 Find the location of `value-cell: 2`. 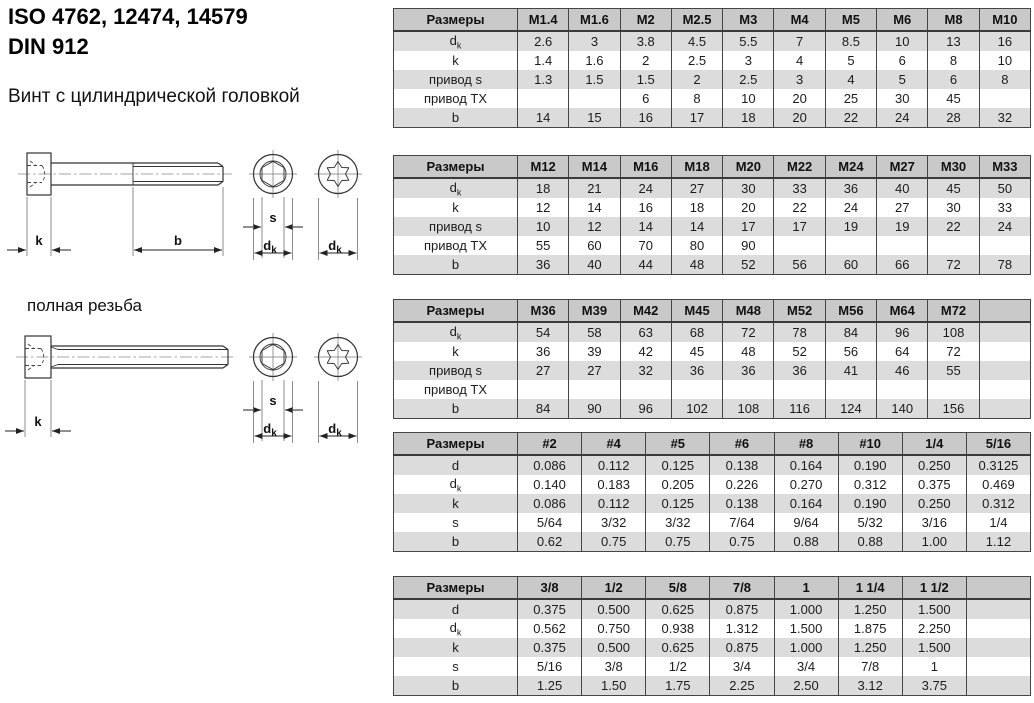

value-cell: 2 is located at coordinates (645, 60).